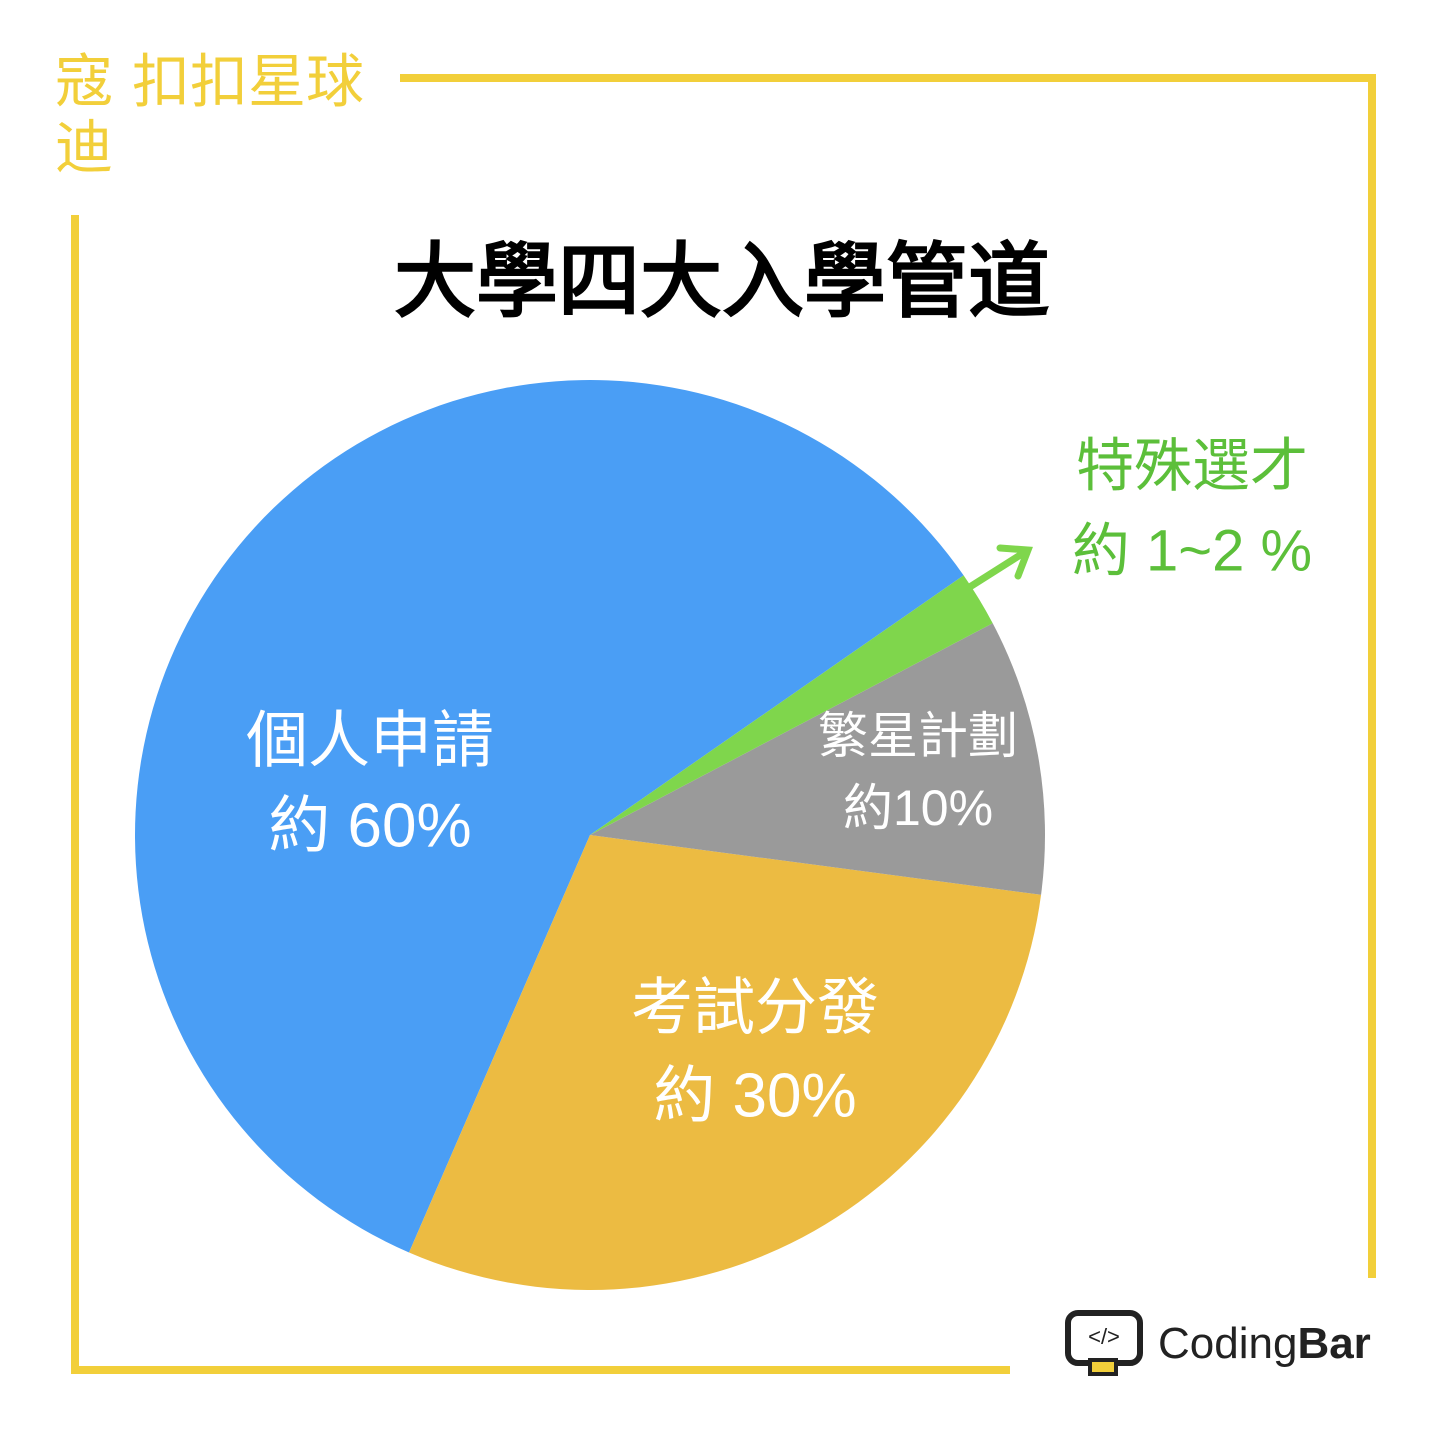 The image size is (1440, 1440). What do you see at coordinates (370, 740) in the screenshot?
I see `slice-label: 個人申請` at bounding box center [370, 740].